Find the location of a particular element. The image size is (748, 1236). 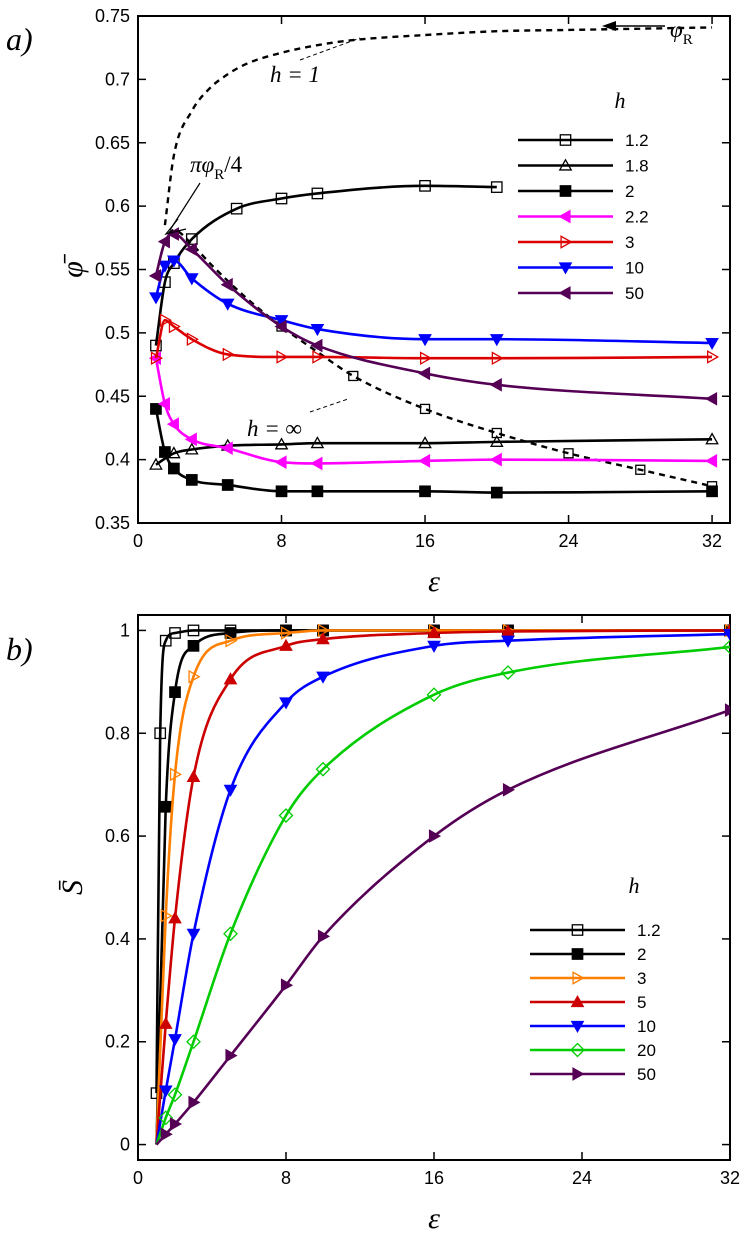

legend: h 1.2 2 3 5 10 20 50 is located at coordinates (595, 978).